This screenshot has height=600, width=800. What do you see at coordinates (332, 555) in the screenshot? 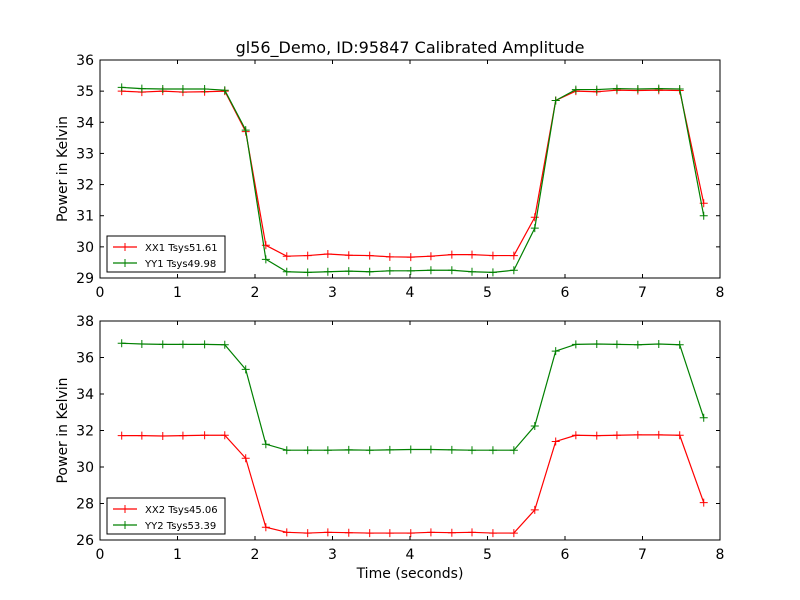
I see `x-tick-label: 3` at bounding box center [332, 555].